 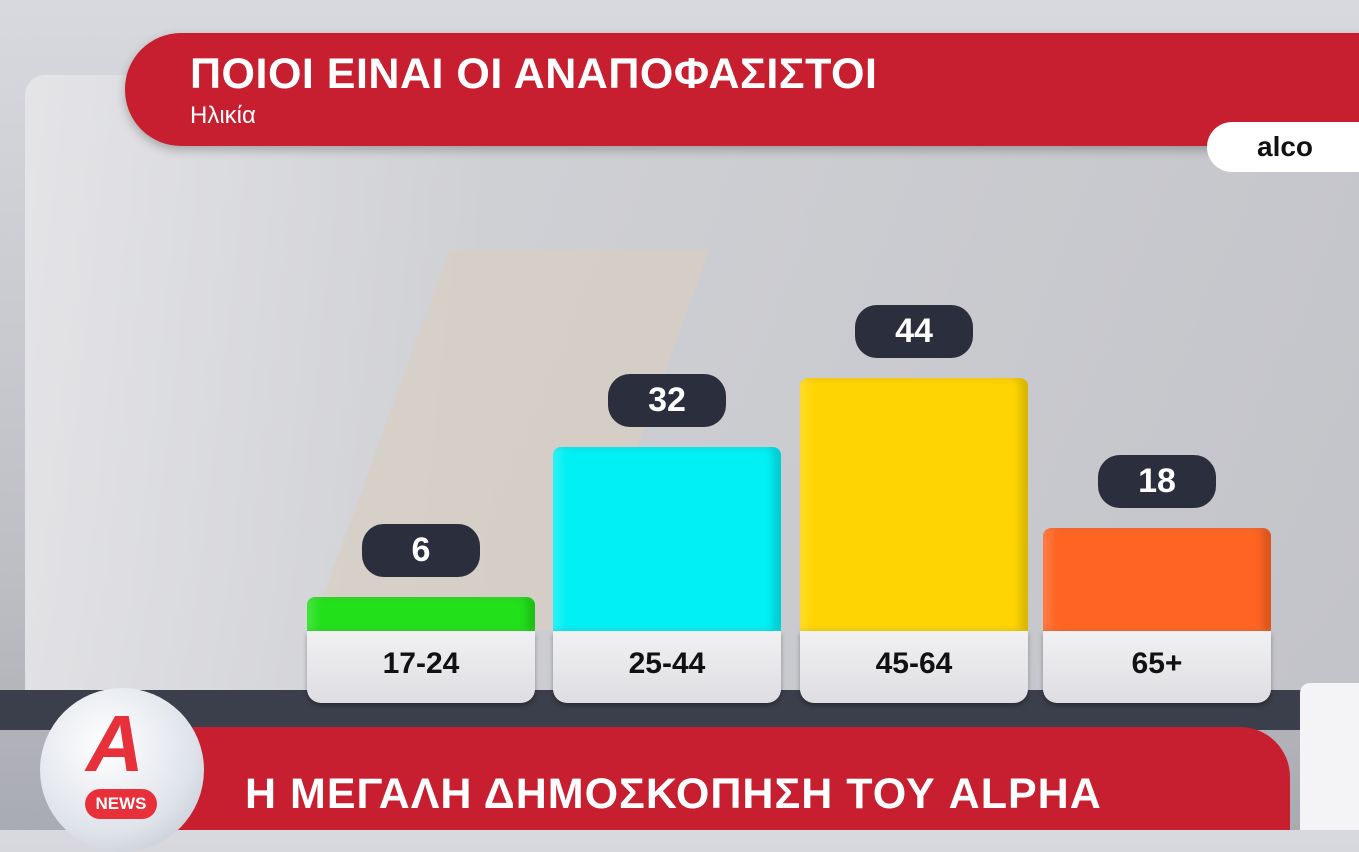 I want to click on value-label: 32, so click(x=667, y=400).